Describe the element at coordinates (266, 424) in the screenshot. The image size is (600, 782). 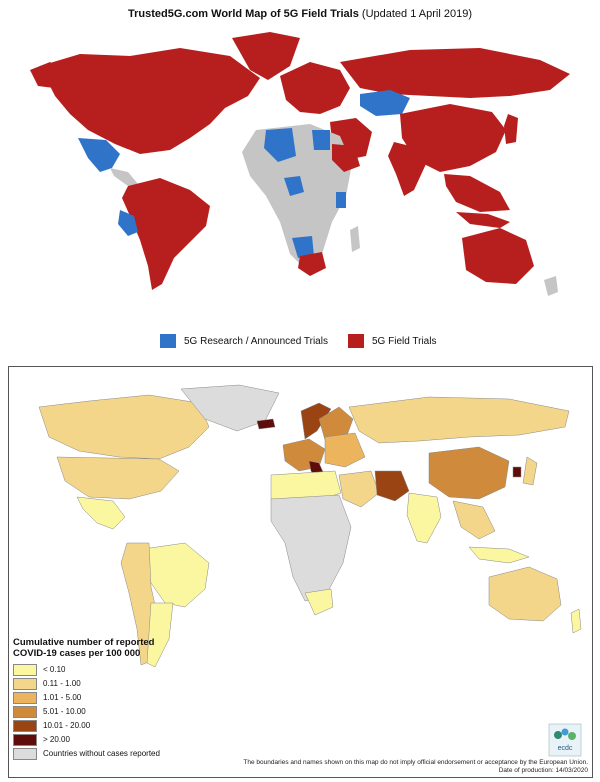
I see `region-iceland` at that location.